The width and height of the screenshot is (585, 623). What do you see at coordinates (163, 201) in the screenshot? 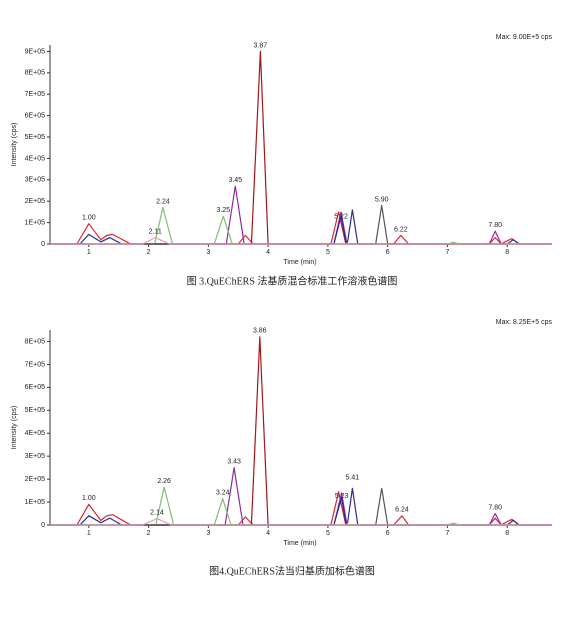
I see `peak-label: 2.24` at bounding box center [163, 201].